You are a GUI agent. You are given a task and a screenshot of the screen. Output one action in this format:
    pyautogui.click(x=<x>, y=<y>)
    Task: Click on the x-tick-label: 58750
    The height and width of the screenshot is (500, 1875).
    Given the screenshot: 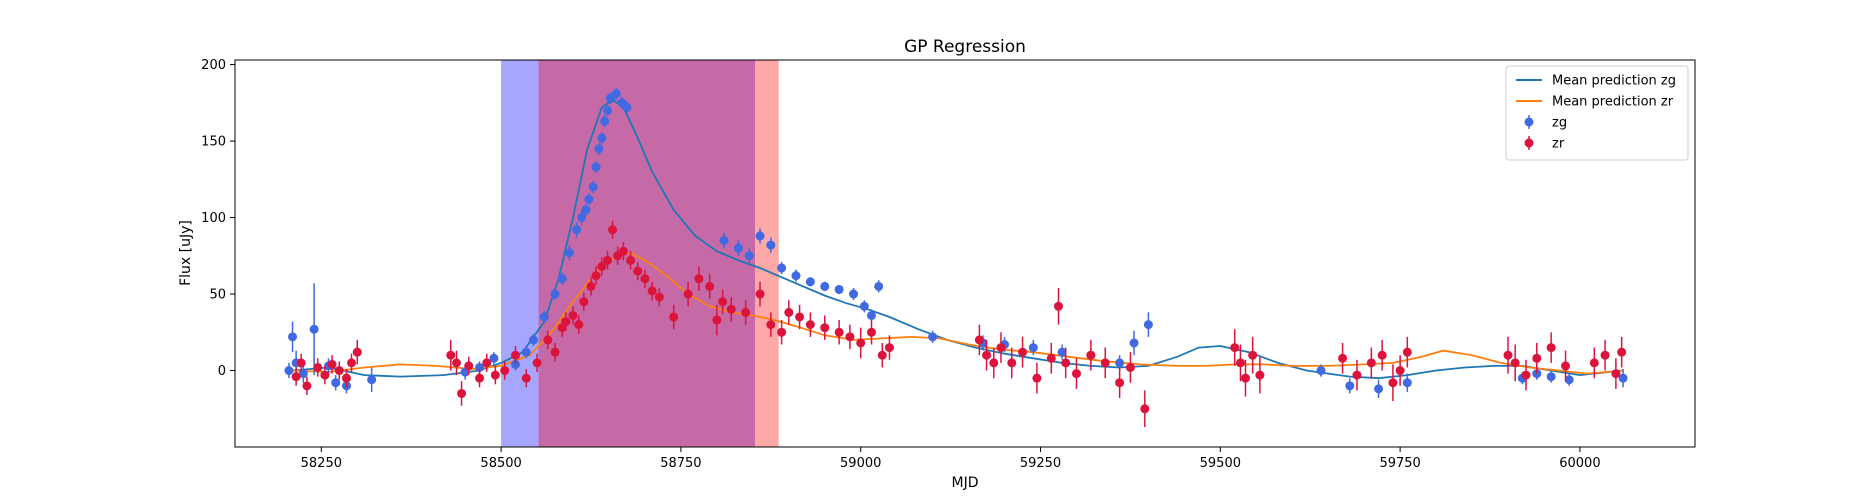 What is the action you would take?
    pyautogui.click(x=680, y=463)
    